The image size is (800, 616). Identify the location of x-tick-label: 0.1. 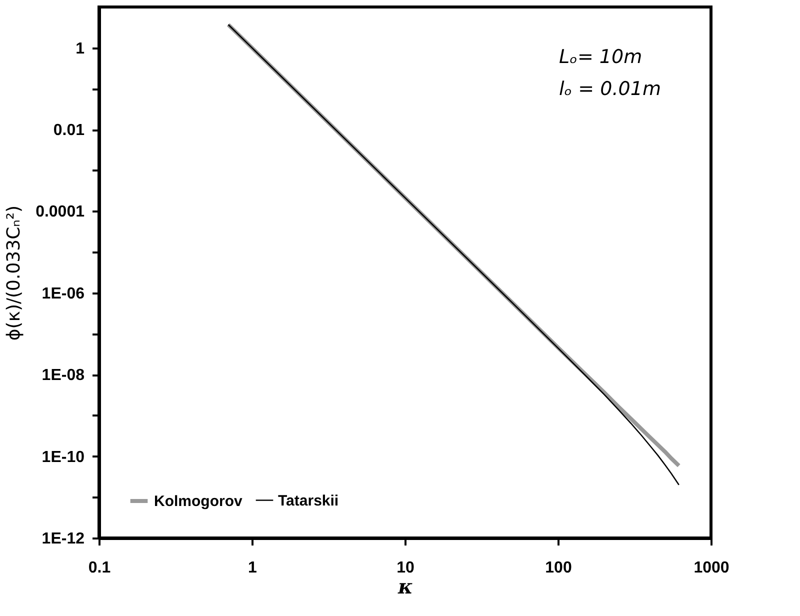
(99, 568).